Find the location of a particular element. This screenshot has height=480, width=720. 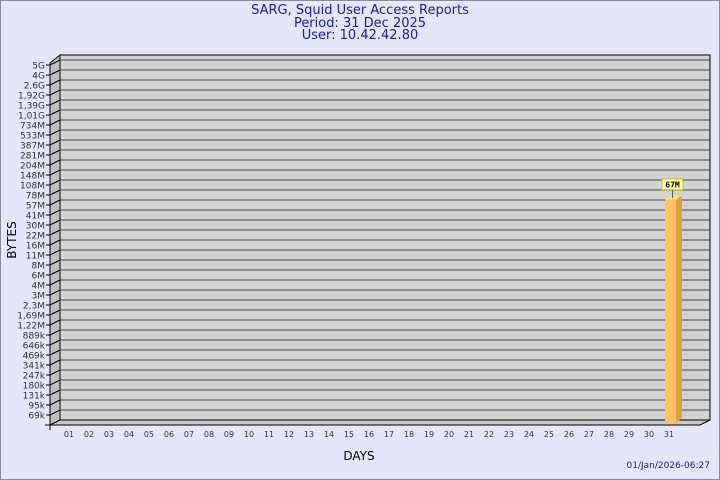

y-tick-label: 69k is located at coordinates (36, 417).